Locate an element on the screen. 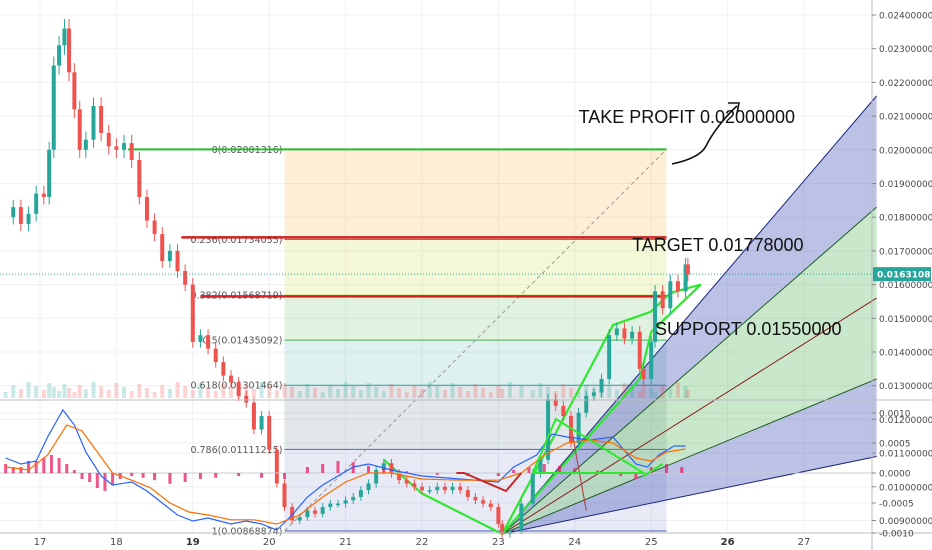  price-axis-label: 0.01300000 is located at coordinates (905, 387).